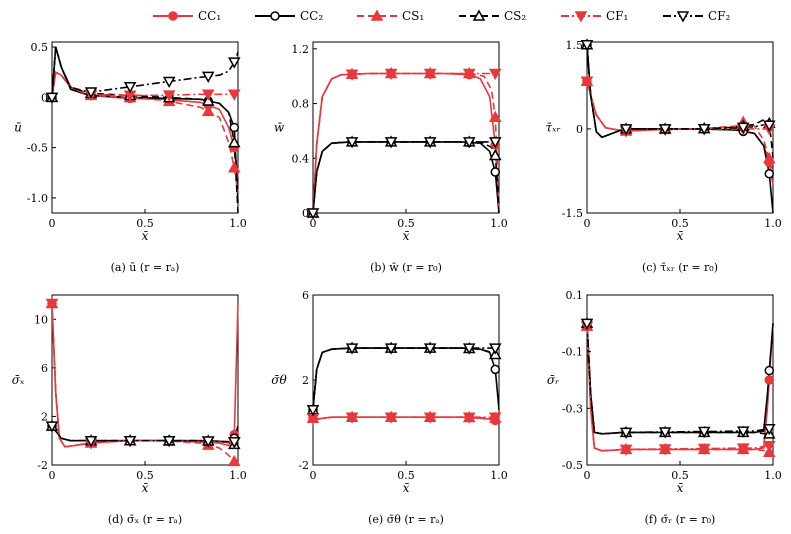  Describe the element at coordinates (572, 352) in the screenshot. I see `y-tick-label: -0.1` at that location.